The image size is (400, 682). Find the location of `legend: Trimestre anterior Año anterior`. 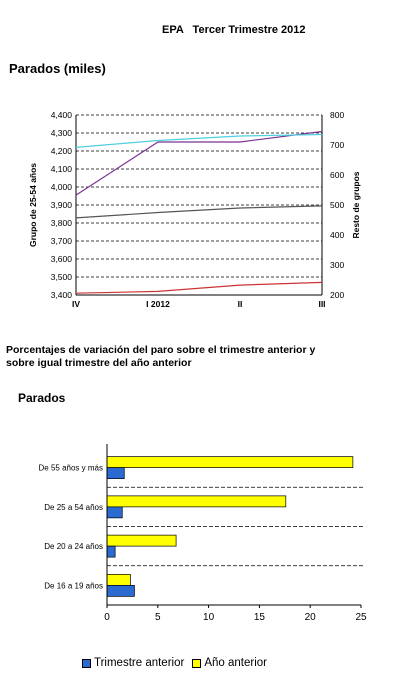

legend: Trimestre anterior Año anterior is located at coordinates (174, 663).